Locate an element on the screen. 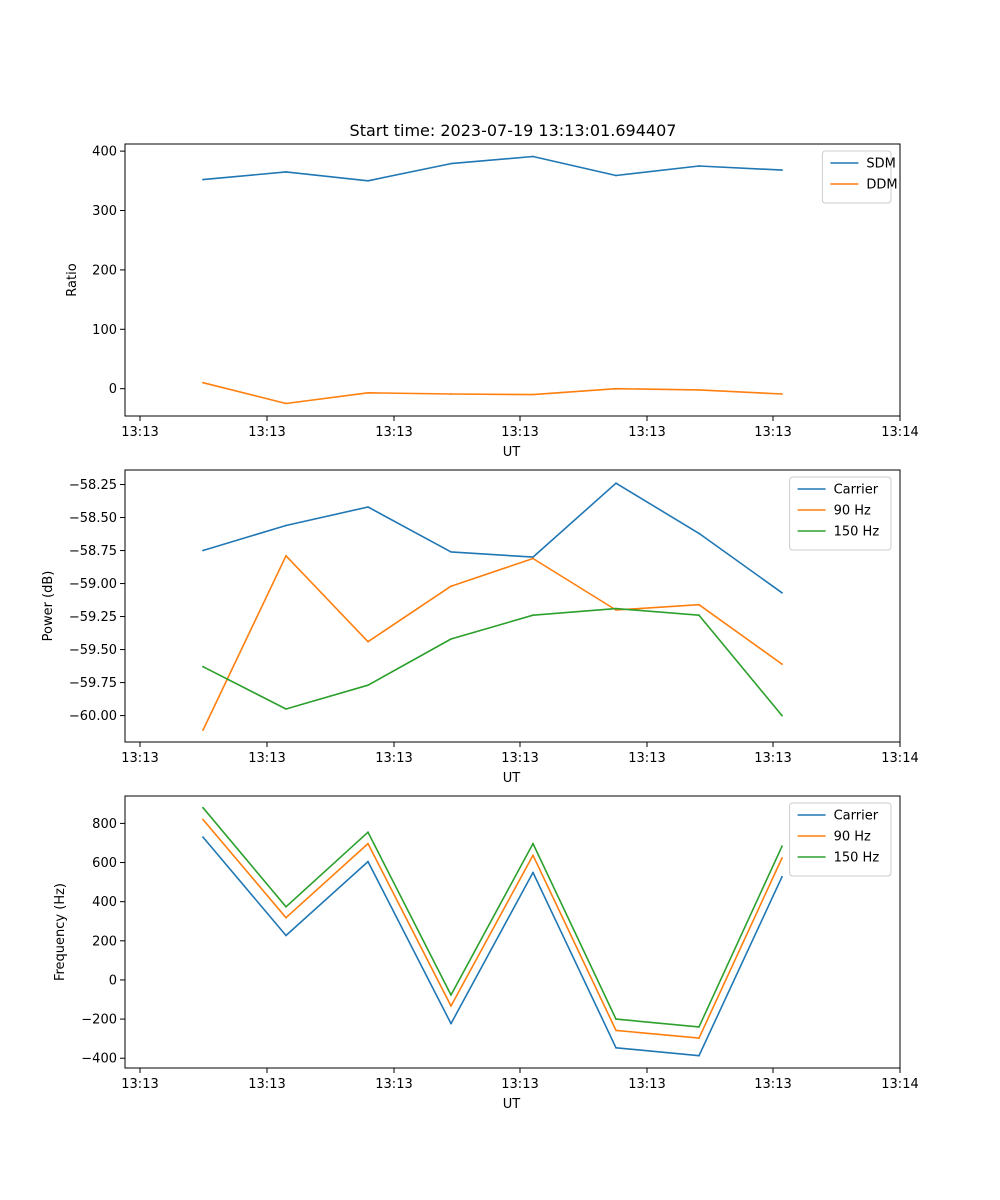  y-axis-label: Frequency (Hz) is located at coordinates (60, 932).